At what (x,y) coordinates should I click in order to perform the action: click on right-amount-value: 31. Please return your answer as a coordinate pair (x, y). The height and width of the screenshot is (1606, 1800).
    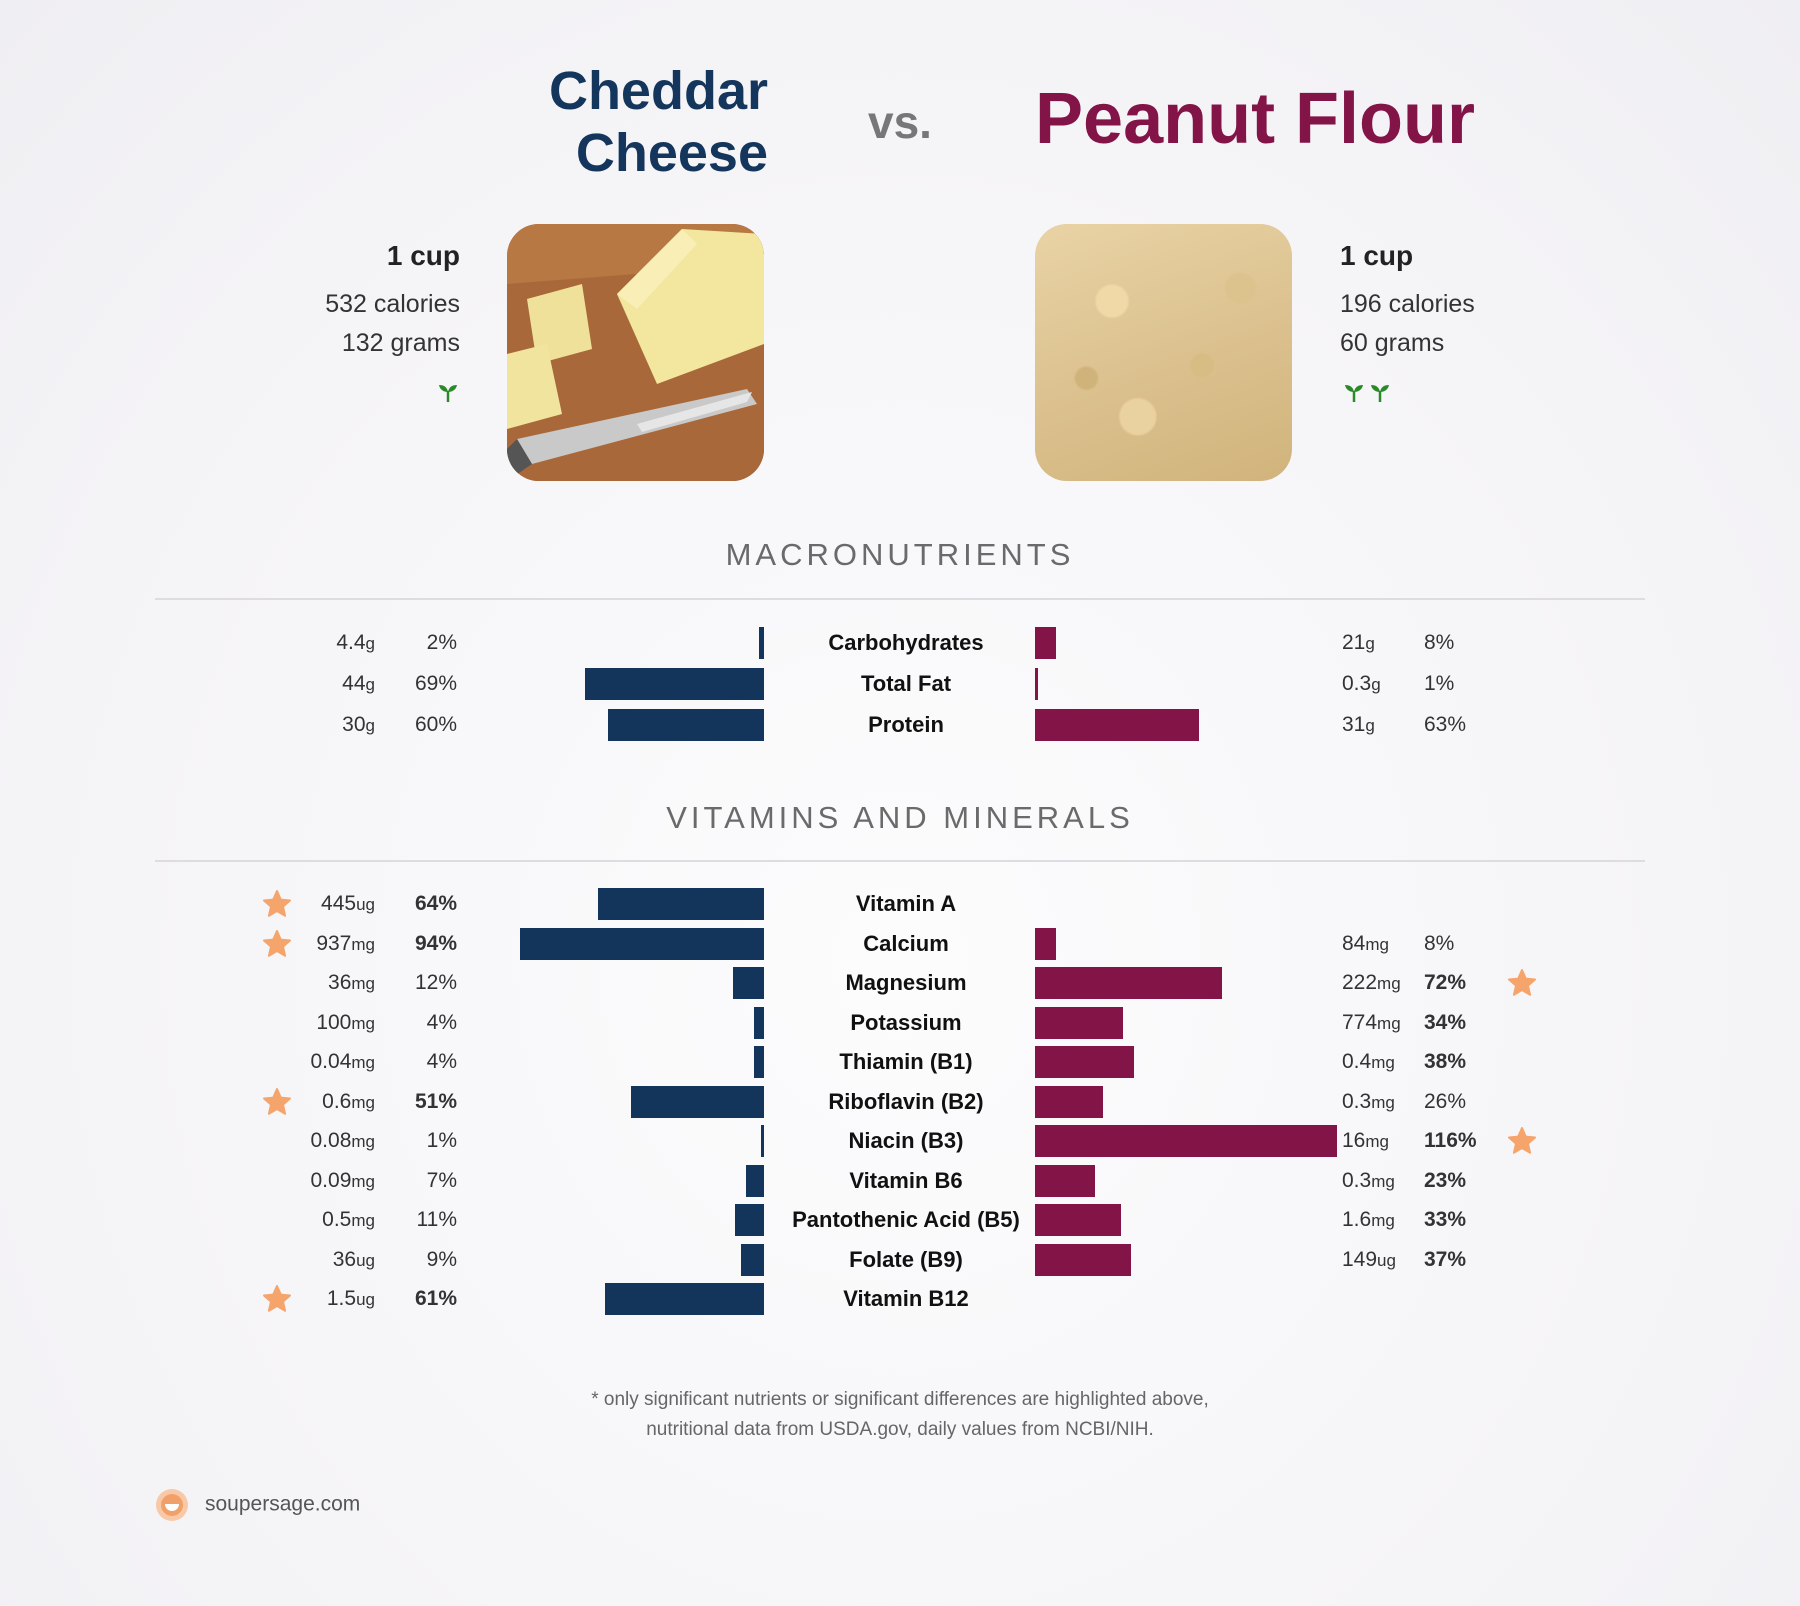
    Looking at the image, I should click on (1354, 724).